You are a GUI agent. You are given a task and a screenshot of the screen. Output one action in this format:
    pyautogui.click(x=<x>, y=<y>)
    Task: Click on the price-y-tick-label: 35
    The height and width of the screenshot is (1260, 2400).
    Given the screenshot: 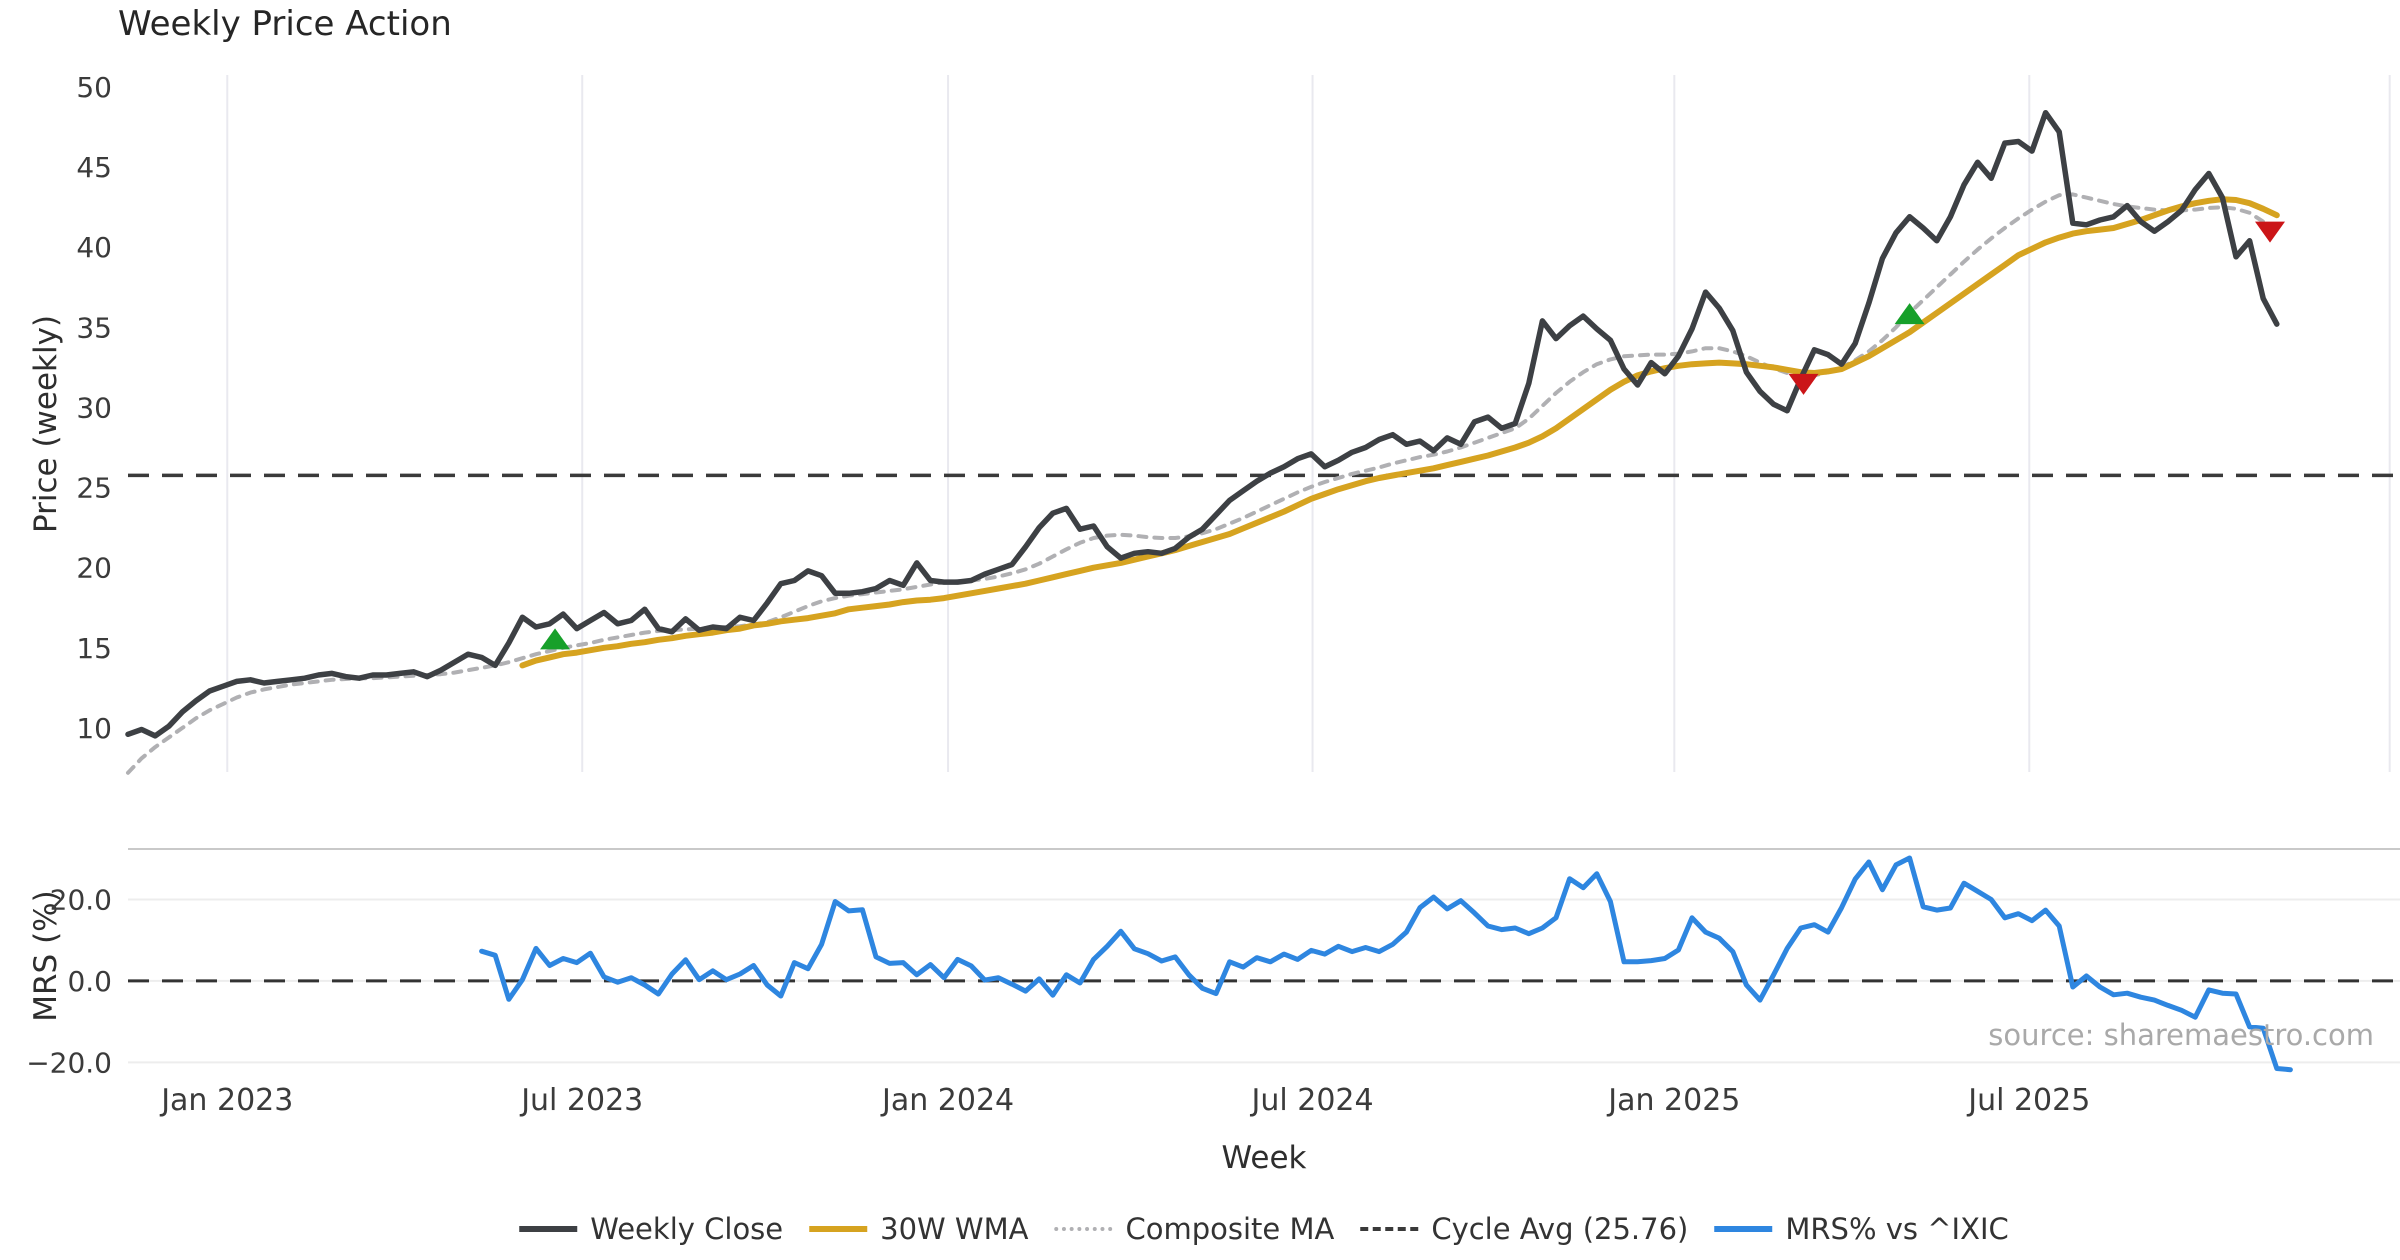 What is the action you would take?
    pyautogui.click(x=94, y=327)
    